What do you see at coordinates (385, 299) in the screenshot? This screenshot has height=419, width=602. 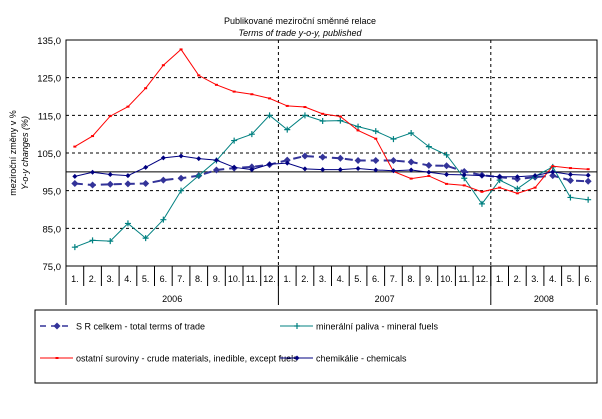 I see `year-label: 2007` at bounding box center [385, 299].